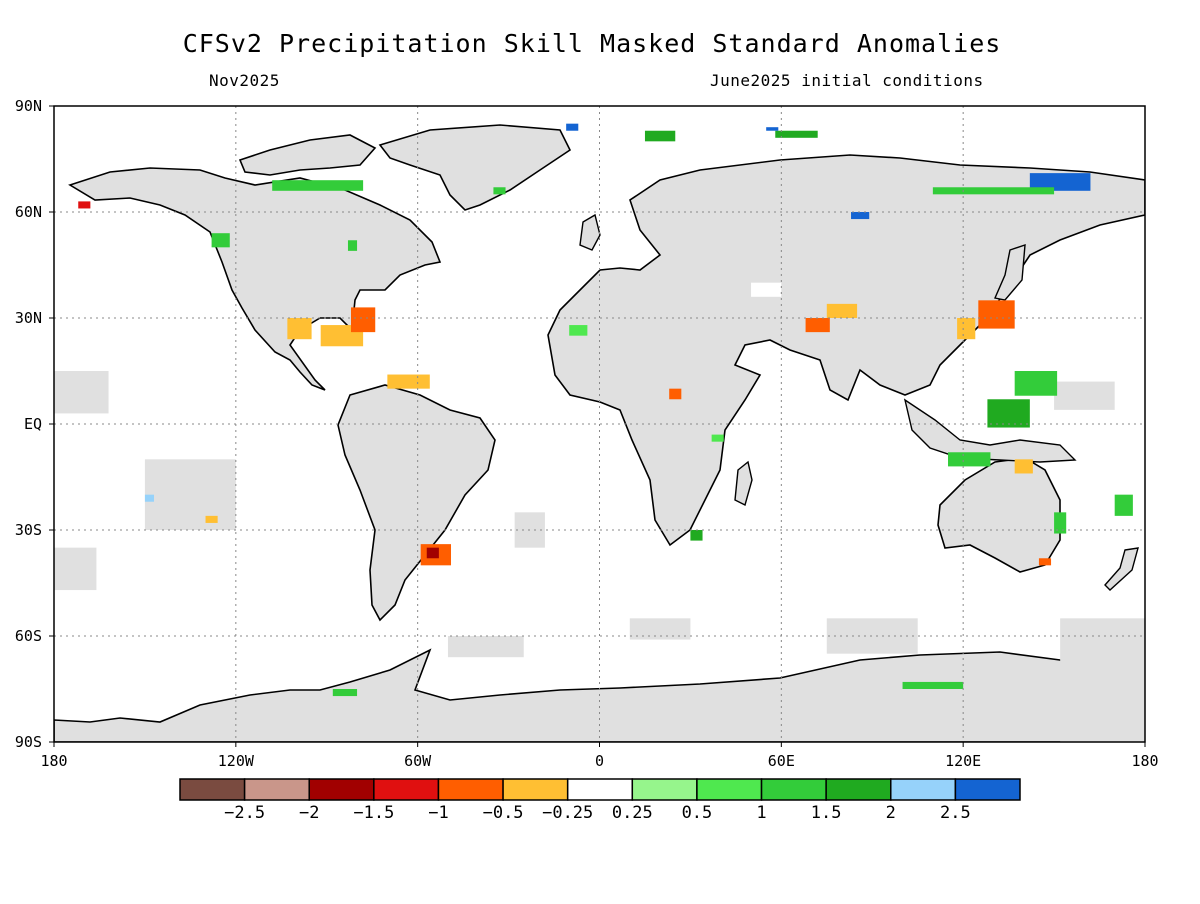 The image size is (1200, 904). What do you see at coordinates (309, 813) in the screenshot?
I see `colorbar-label: −2` at bounding box center [309, 813].